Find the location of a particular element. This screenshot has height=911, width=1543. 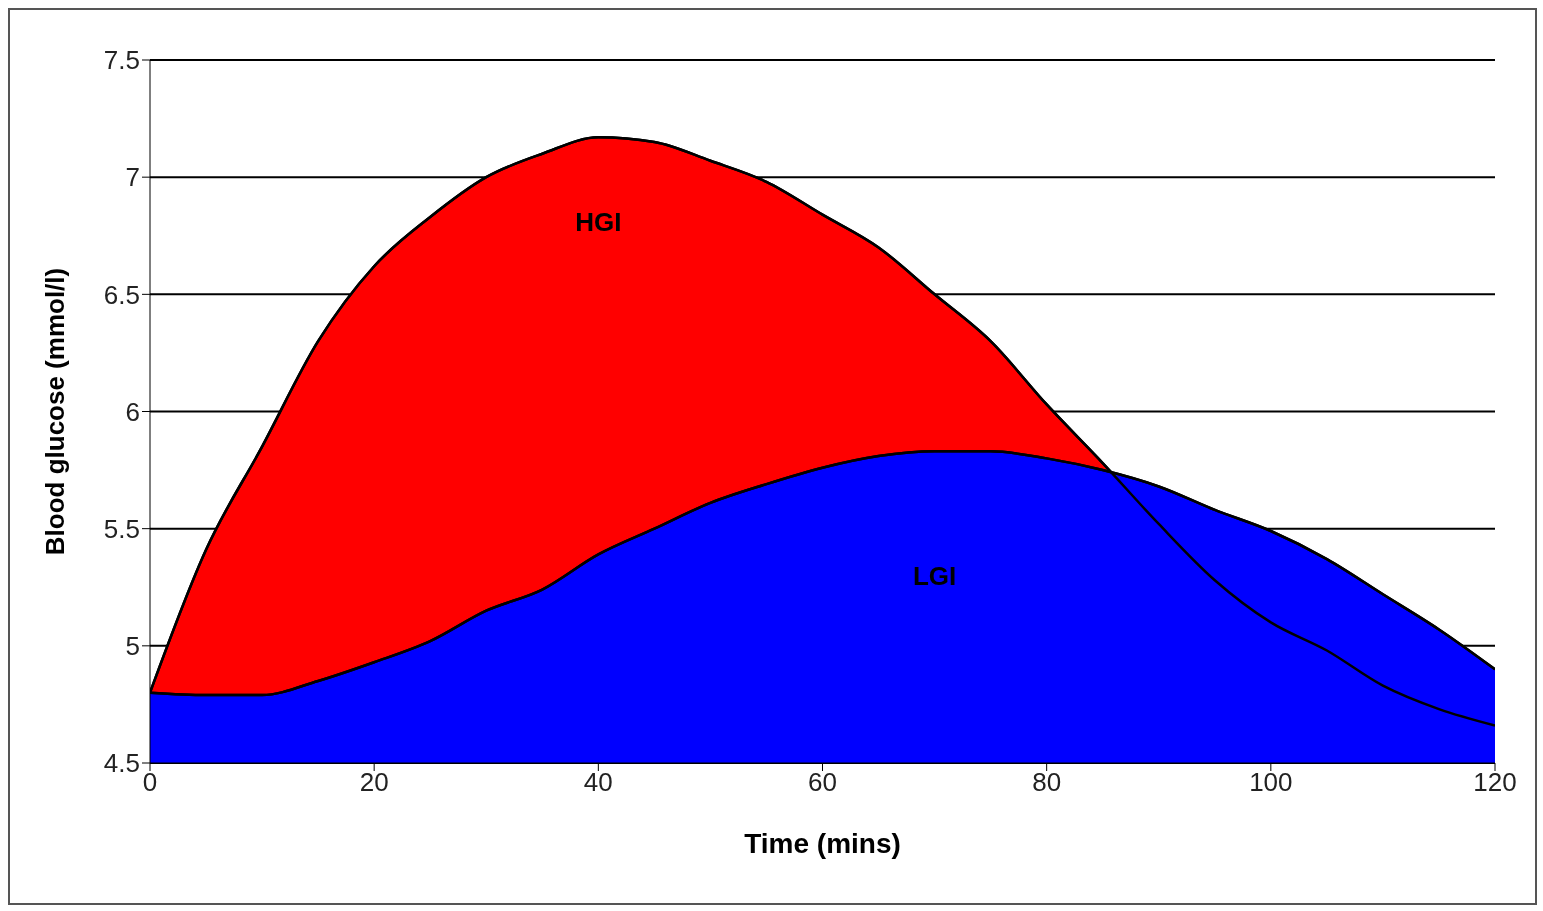

y-tick-label: 6.5 is located at coordinates (121, 294).